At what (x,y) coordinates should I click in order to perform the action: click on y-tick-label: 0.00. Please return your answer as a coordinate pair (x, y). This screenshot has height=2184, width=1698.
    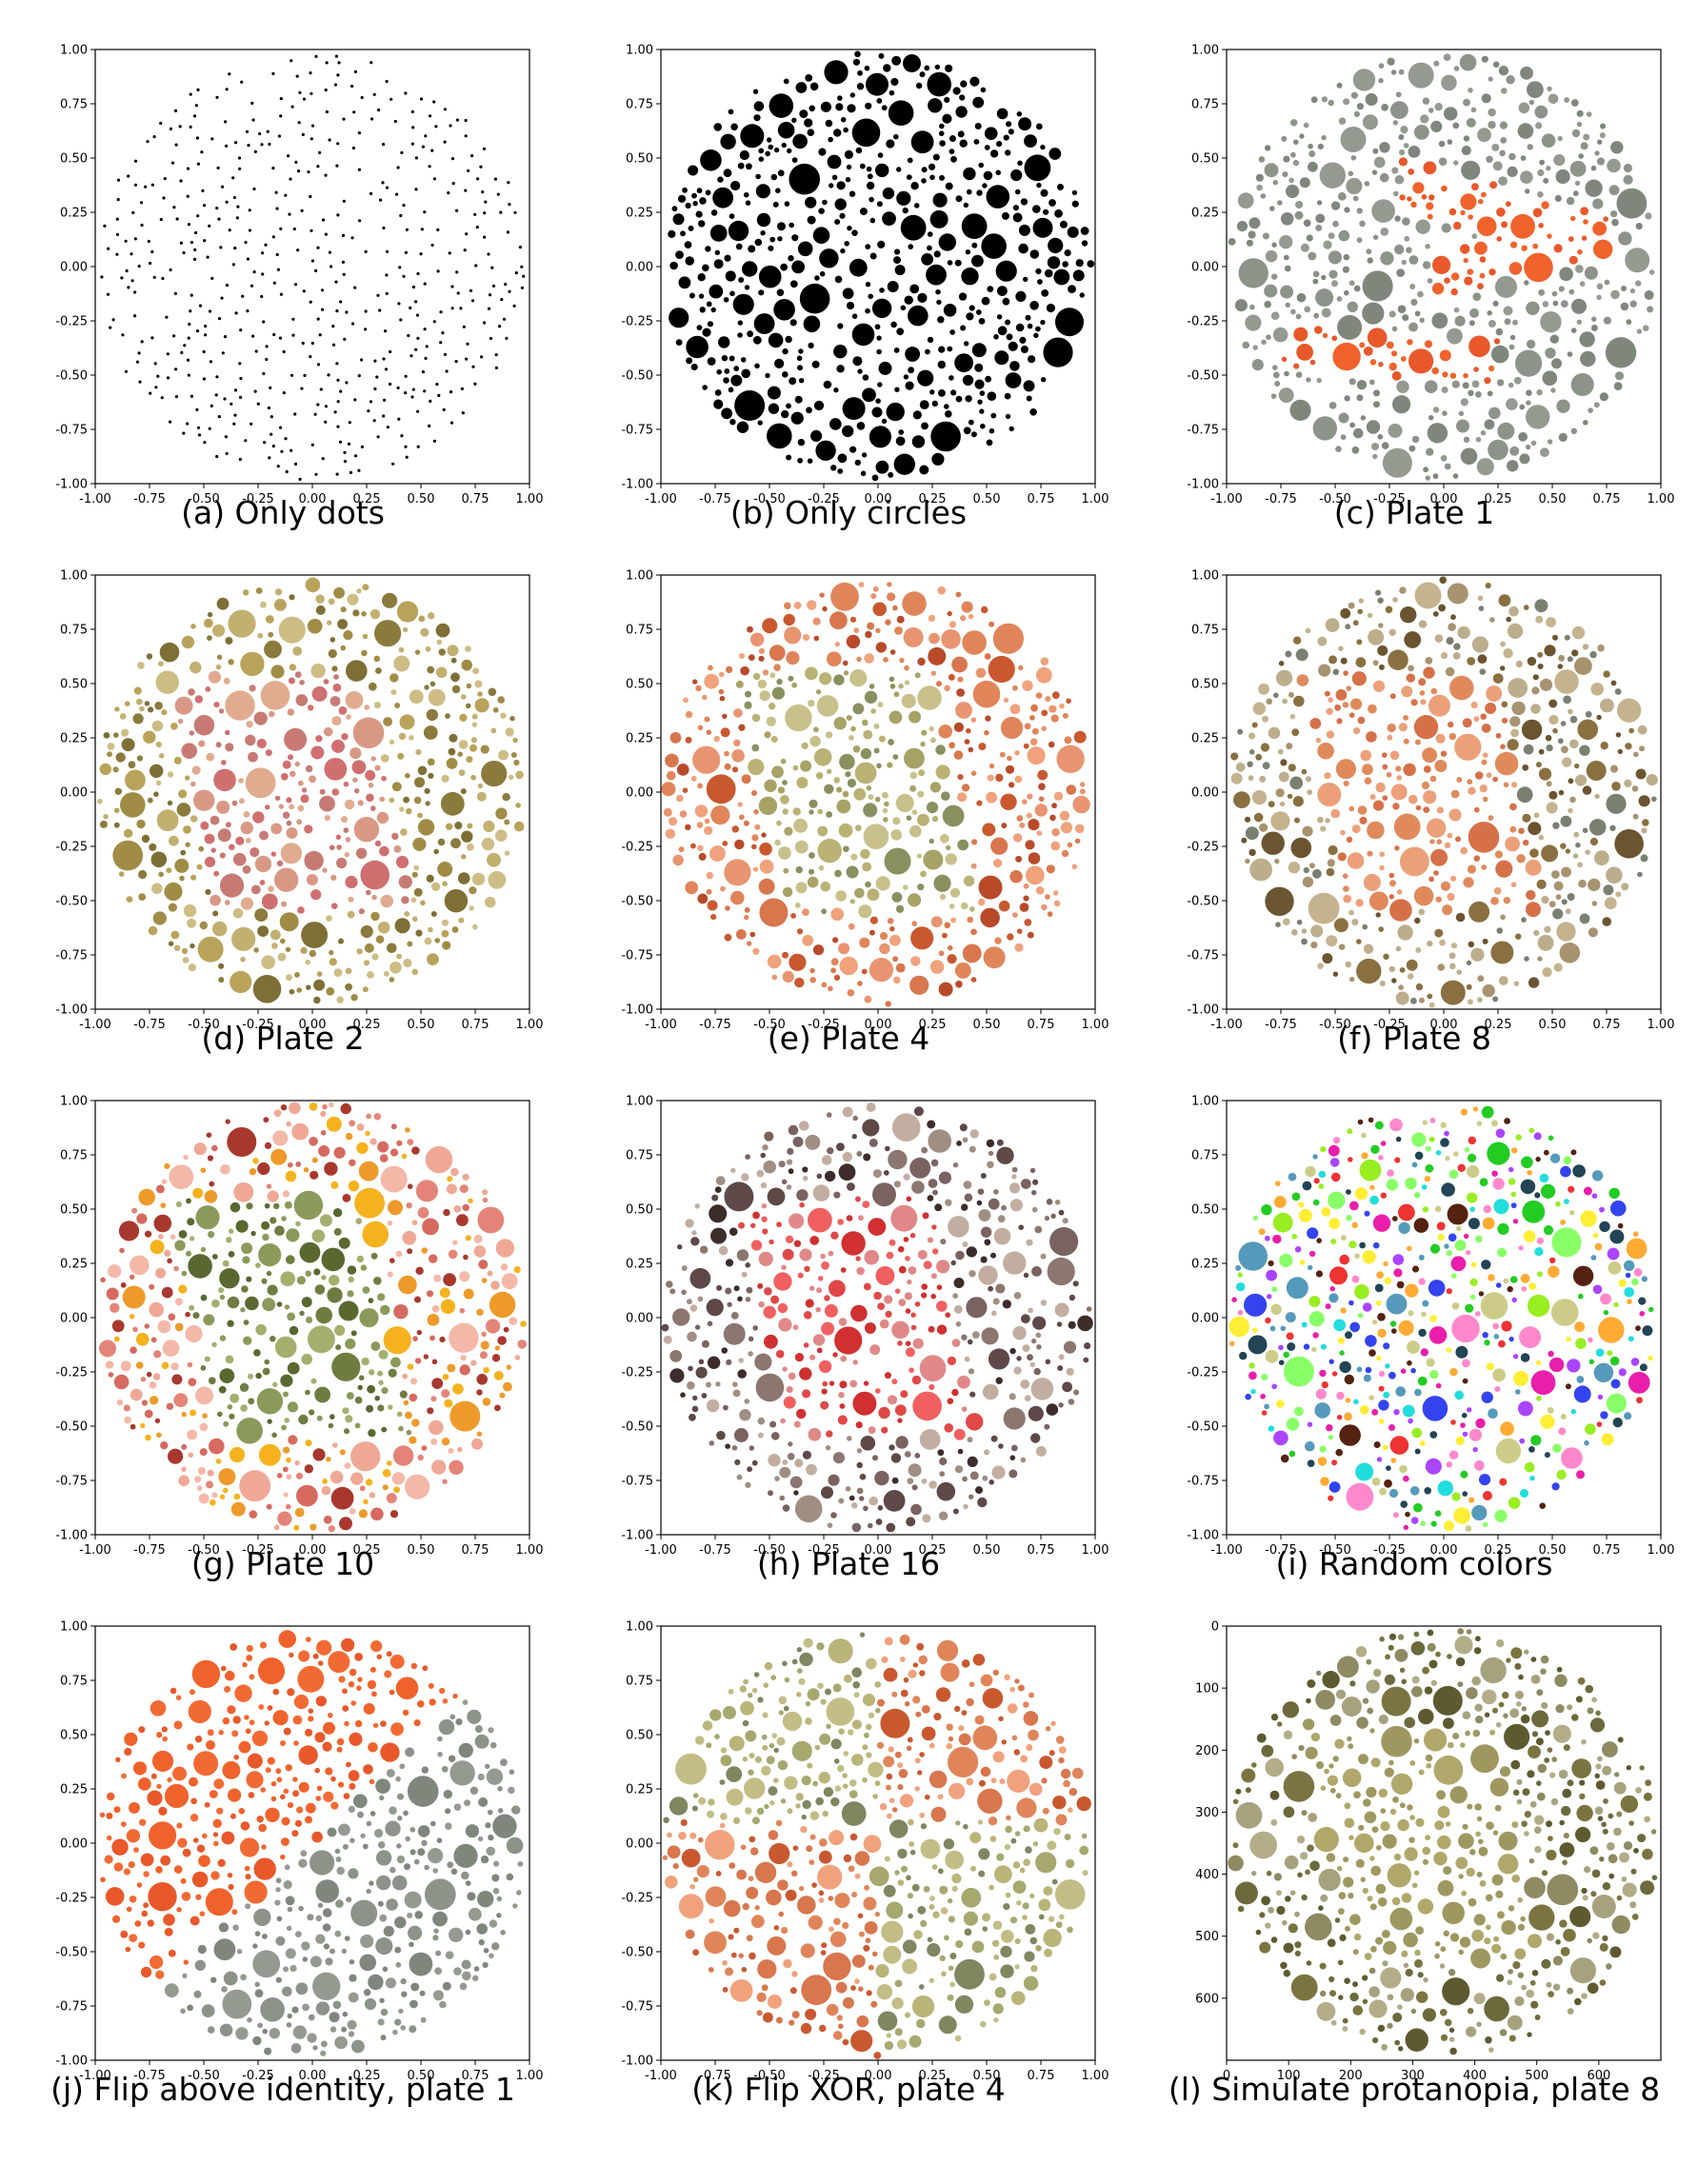
    Looking at the image, I should click on (639, 268).